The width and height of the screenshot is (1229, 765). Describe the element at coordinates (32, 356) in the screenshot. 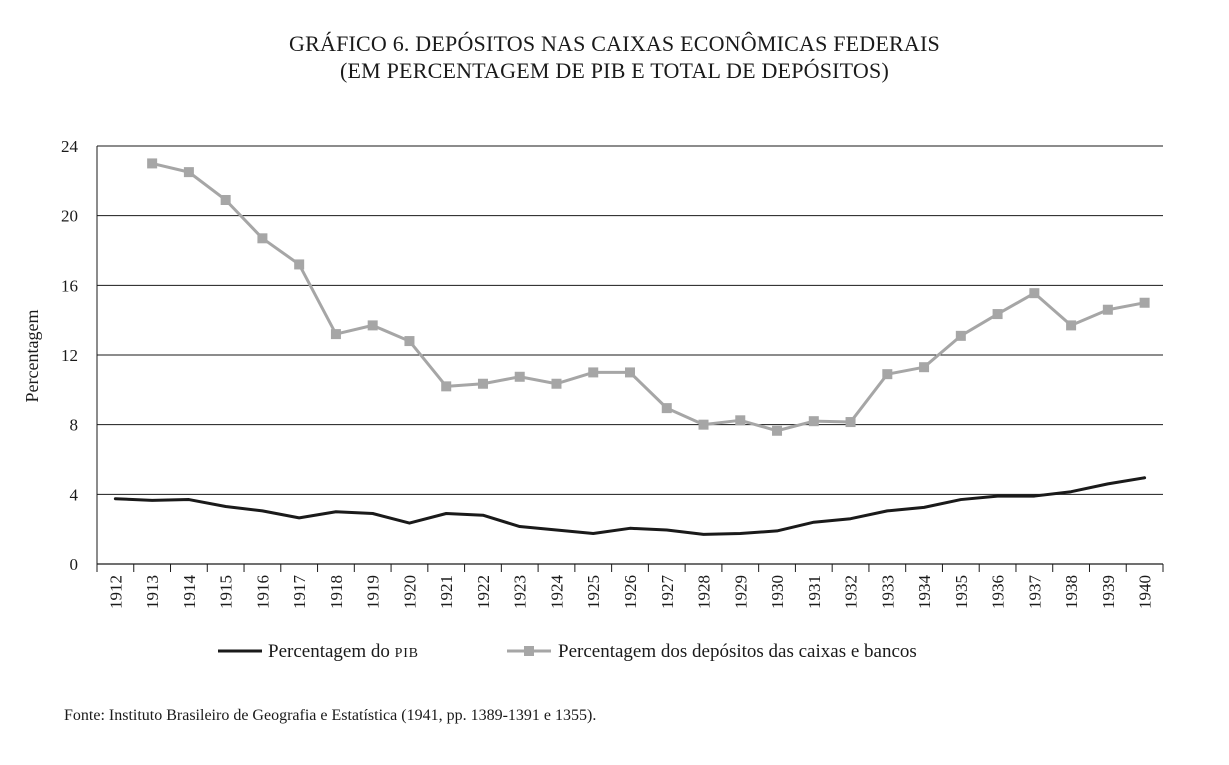

I see `y-axis-label: Percentagem` at that location.